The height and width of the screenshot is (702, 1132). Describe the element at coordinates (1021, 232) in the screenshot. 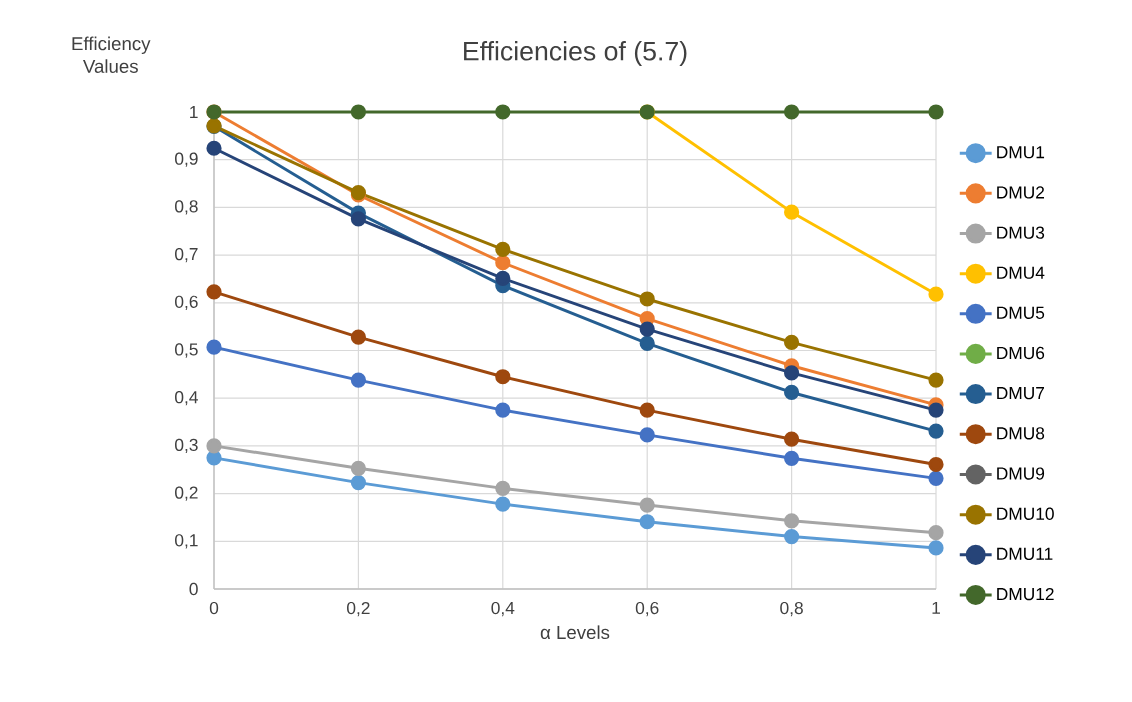

I see `legend-label: DMU3` at that location.